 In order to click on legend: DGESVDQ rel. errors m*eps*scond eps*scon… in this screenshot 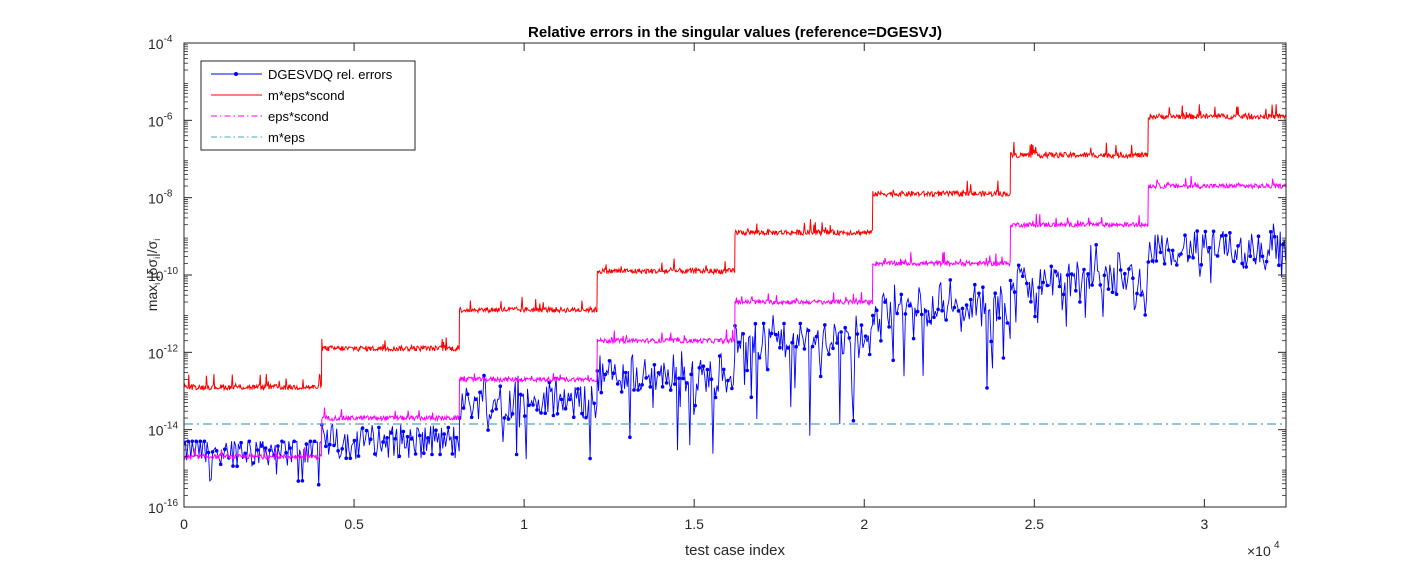, I will do `click(308, 105)`.